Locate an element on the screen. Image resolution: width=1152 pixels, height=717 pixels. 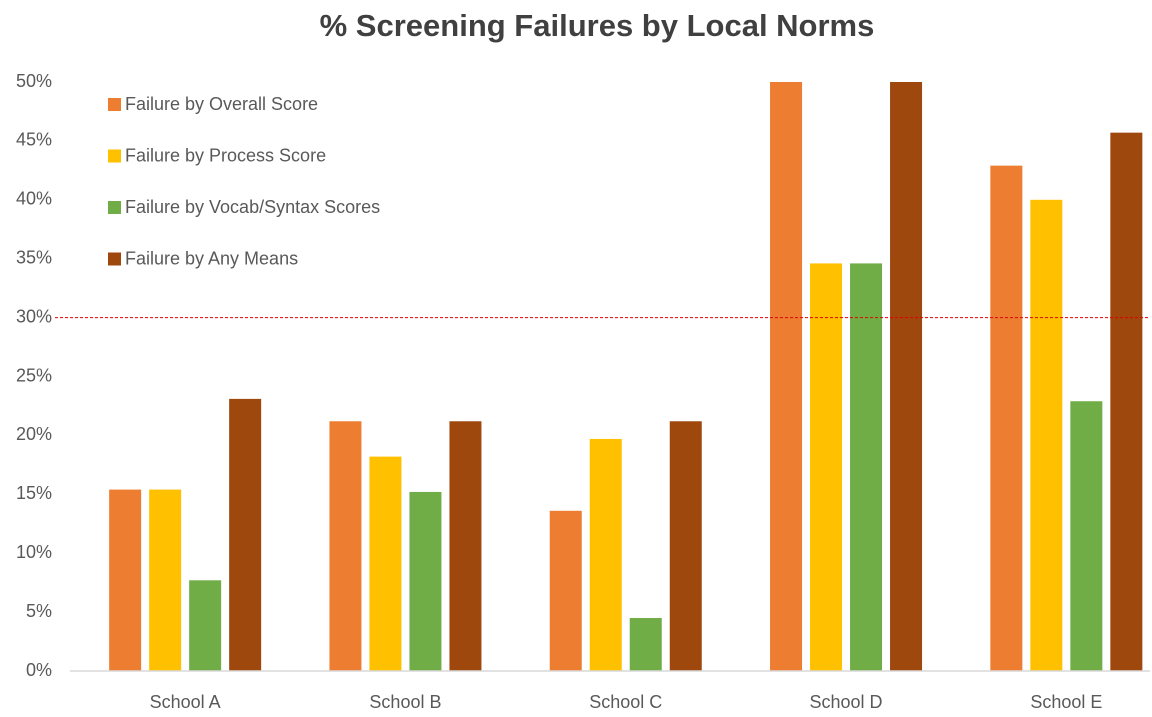
y-tick-label: 40% is located at coordinates (34, 199).